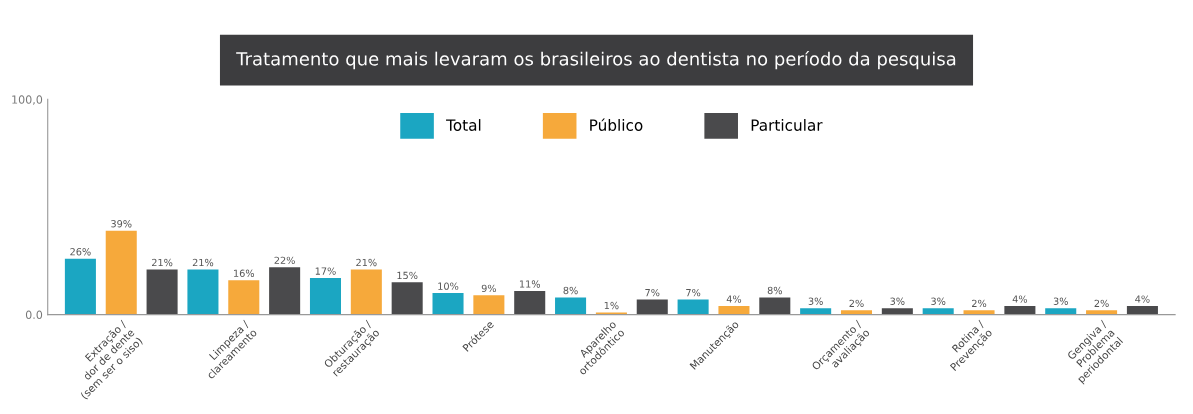  I want to click on data-label: 16%, so click(244, 273).